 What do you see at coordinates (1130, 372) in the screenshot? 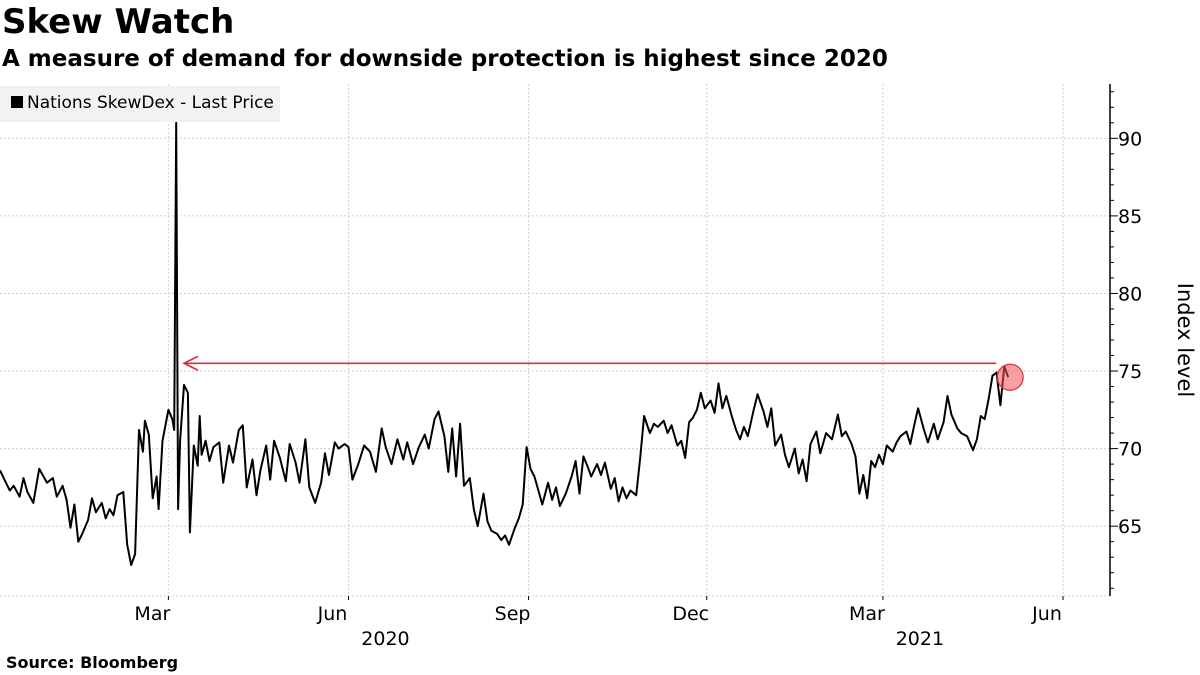
I see `y-tick-label: 75` at bounding box center [1130, 372].